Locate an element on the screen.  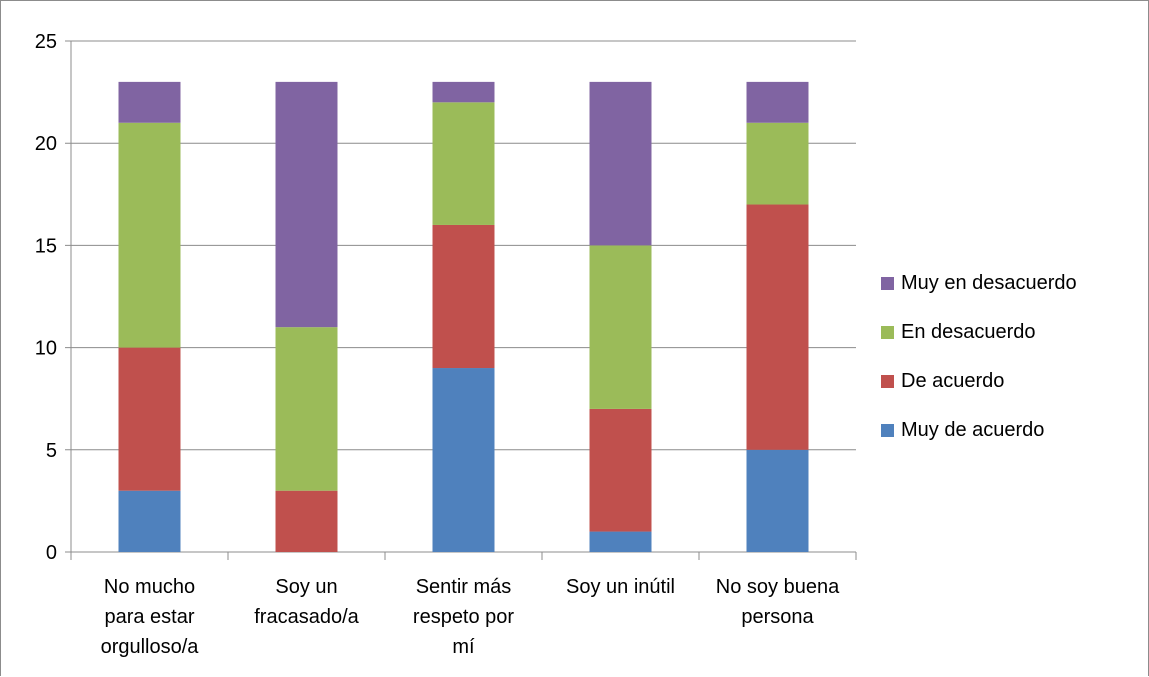
x-category-label: No mucho is located at coordinates (149, 587).